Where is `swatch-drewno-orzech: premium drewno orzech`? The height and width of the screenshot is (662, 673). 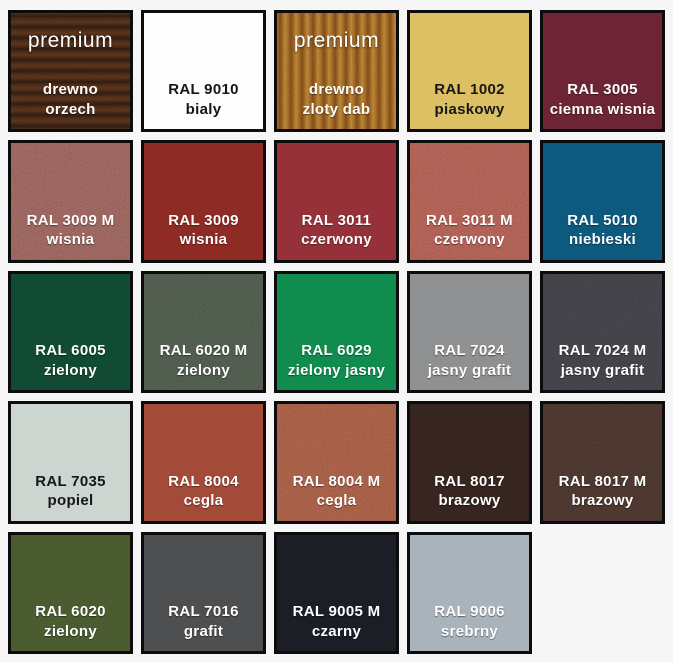
swatch-drewno-orzech: premium drewno orzech is located at coordinates (70, 71).